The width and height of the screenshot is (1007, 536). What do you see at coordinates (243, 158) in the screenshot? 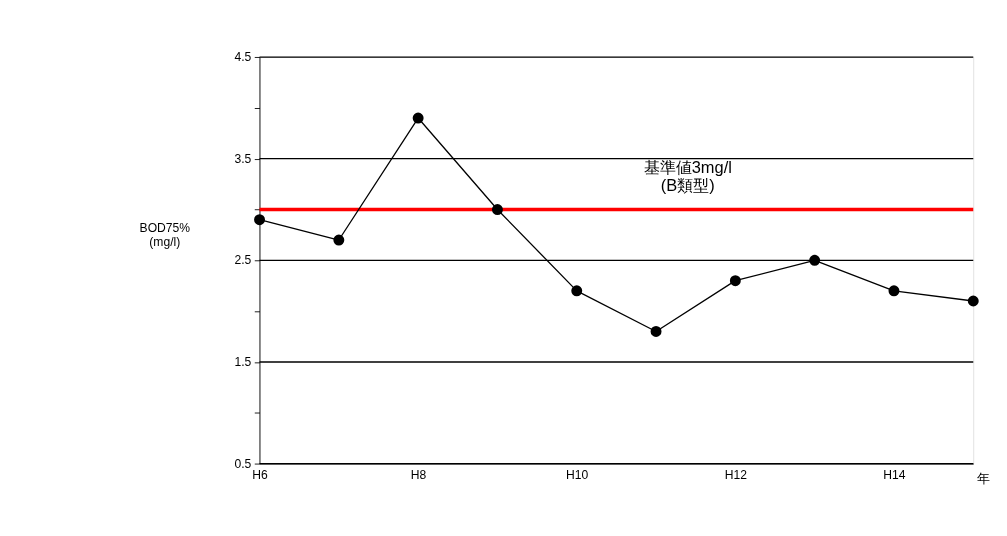
I see `y-tick-label: 3.5` at bounding box center [243, 158].